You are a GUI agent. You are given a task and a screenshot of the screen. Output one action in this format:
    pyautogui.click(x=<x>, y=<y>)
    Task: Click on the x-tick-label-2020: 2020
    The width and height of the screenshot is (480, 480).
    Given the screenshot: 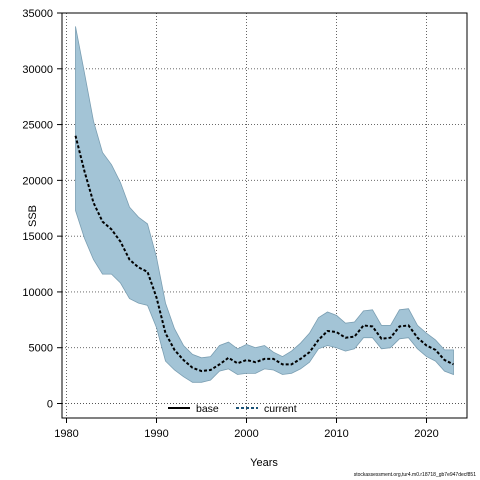 What is the action you would take?
    pyautogui.click(x=426, y=434)
    